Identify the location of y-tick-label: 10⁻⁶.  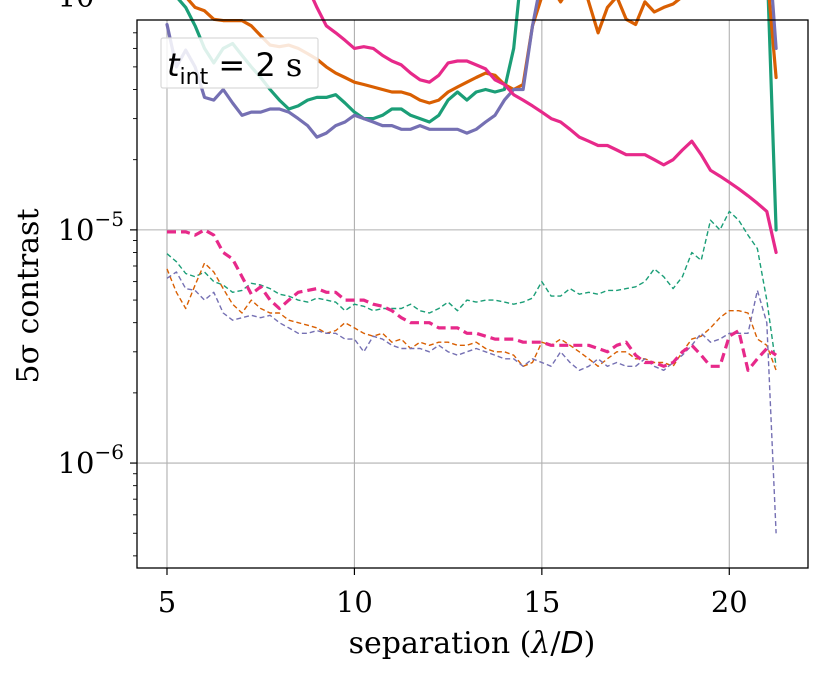
(91, 460).